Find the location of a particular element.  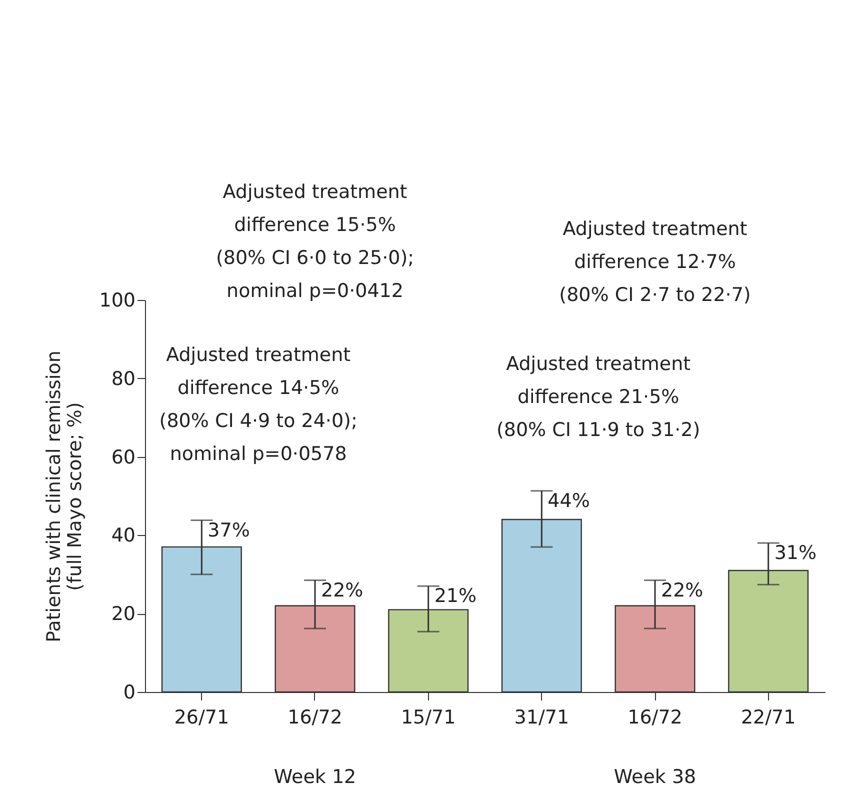

x-tick-label: 22/71 is located at coordinates (768, 717).